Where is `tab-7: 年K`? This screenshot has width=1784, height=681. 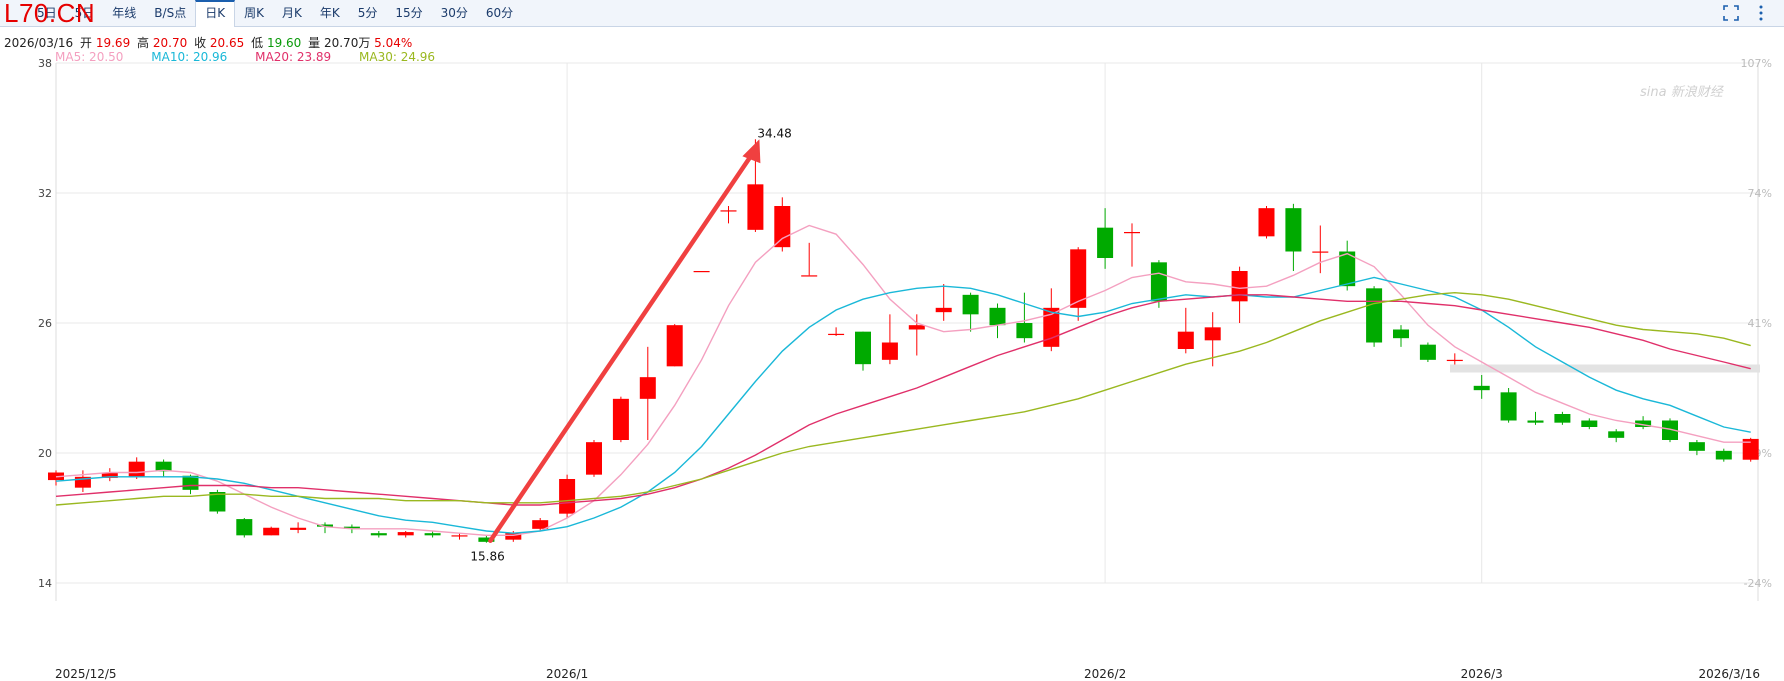
tab-7: 年K is located at coordinates (329, 13).